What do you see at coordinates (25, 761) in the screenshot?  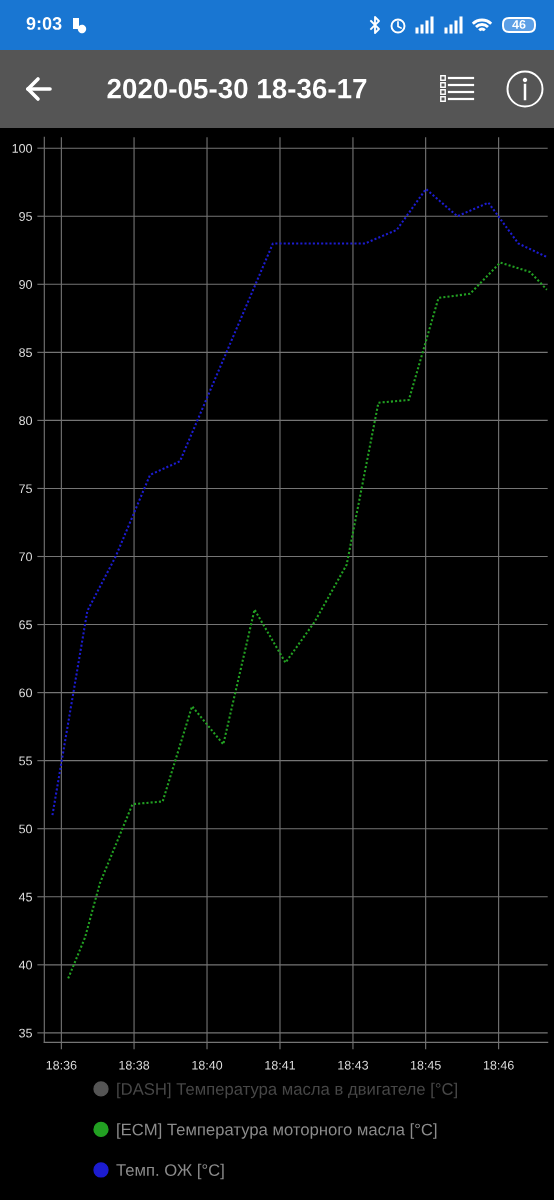 I see `y-tick-label: 55` at bounding box center [25, 761].